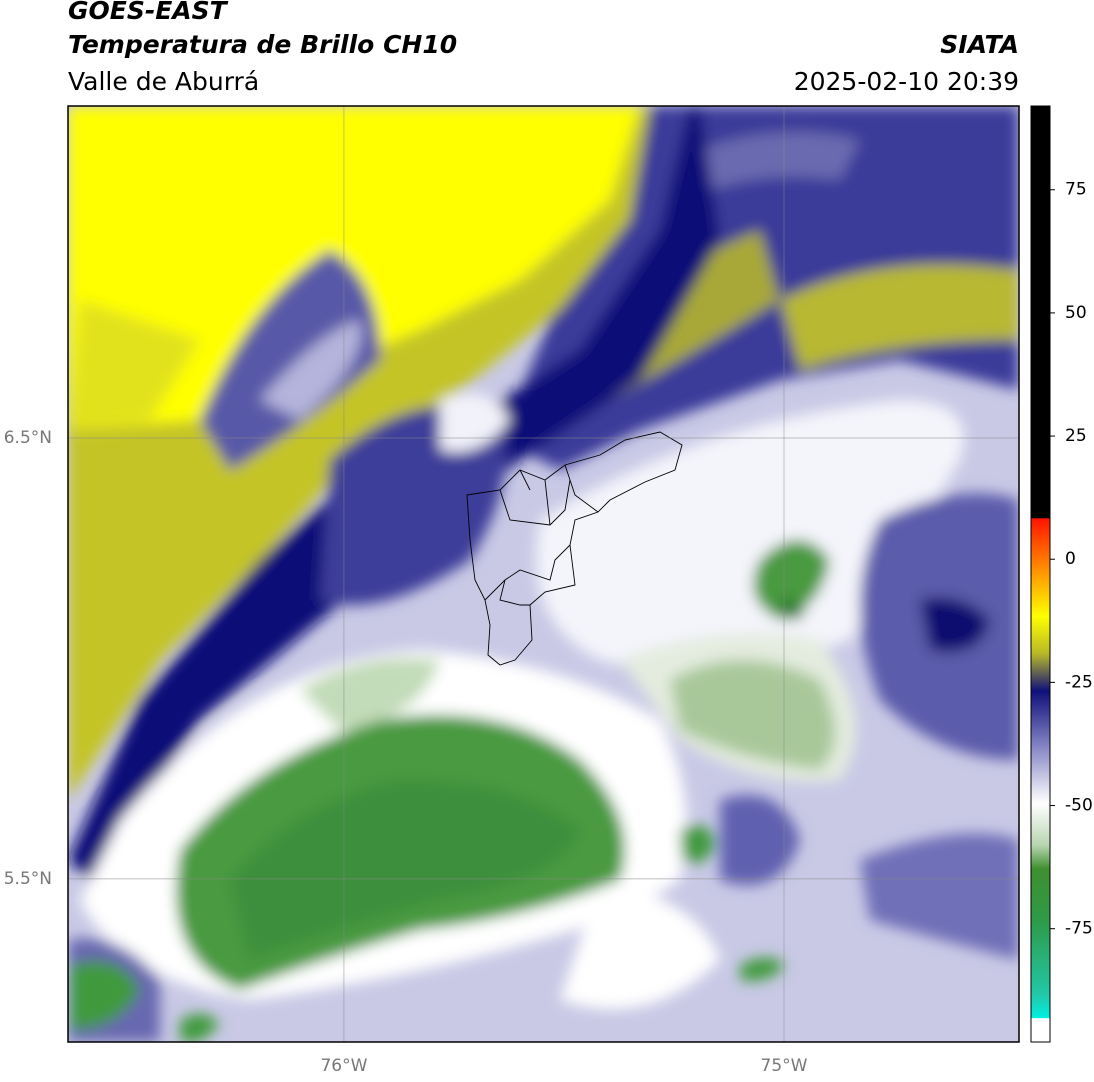 Image resolution: width=1094 pixels, height=1082 pixels. What do you see at coordinates (1079, 682) in the screenshot?
I see `colorbar-tick-label: -25` at bounding box center [1079, 682].